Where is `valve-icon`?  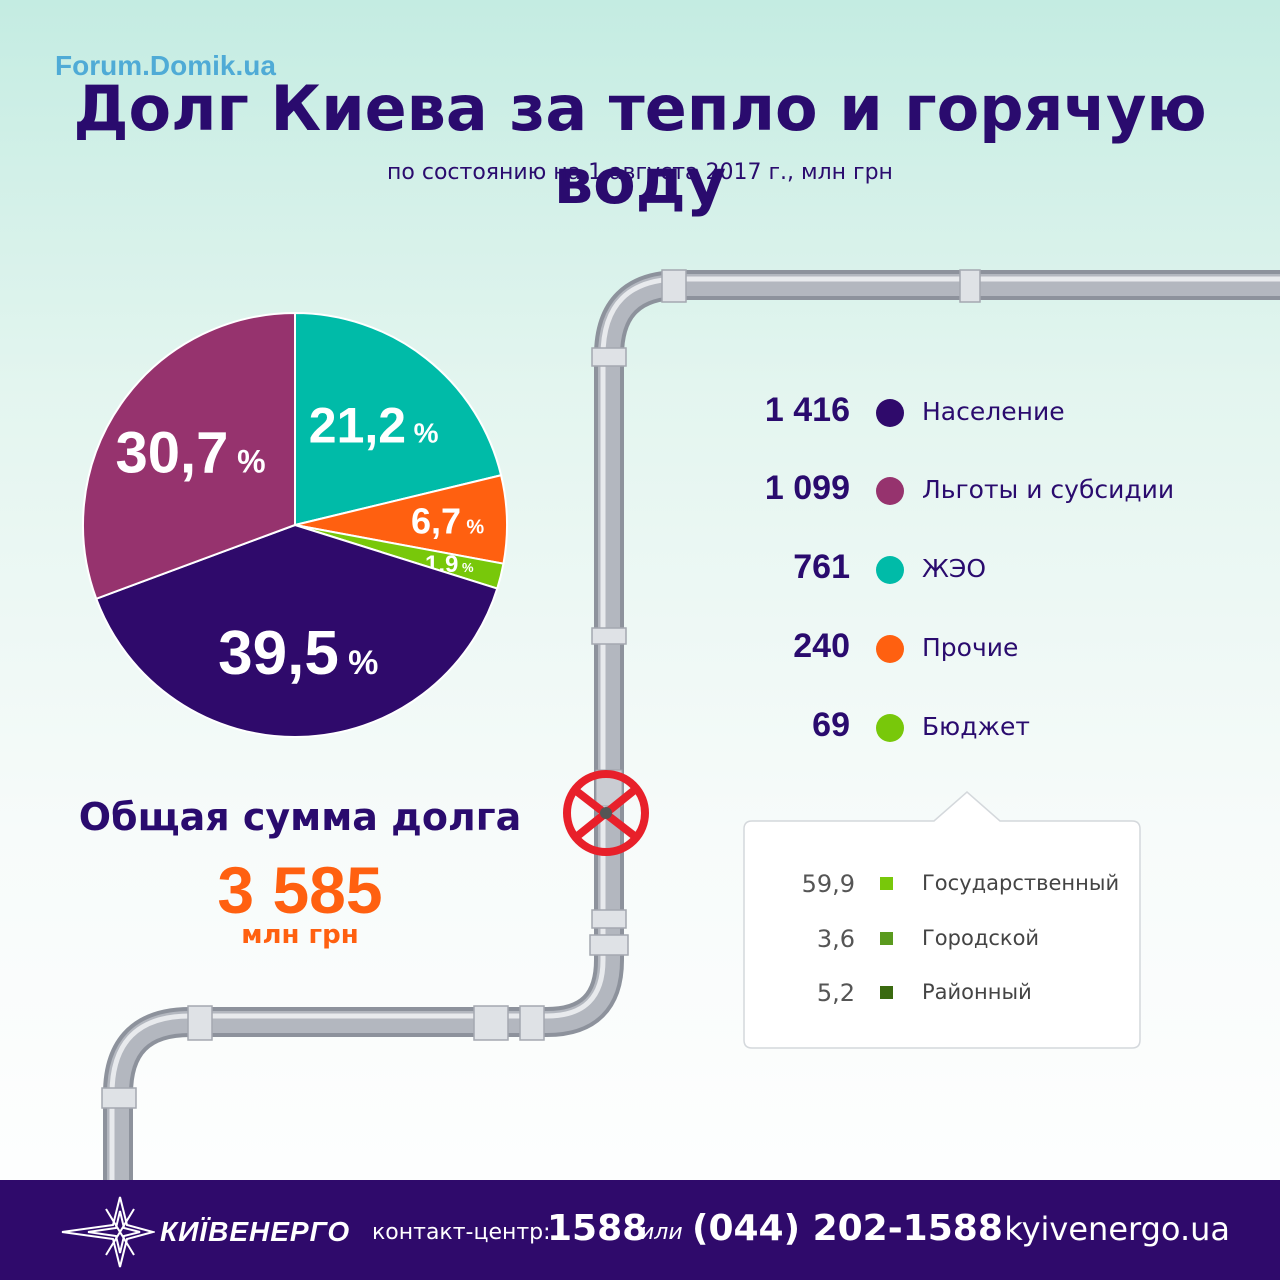
valve-icon is located at coordinates (606, 812).